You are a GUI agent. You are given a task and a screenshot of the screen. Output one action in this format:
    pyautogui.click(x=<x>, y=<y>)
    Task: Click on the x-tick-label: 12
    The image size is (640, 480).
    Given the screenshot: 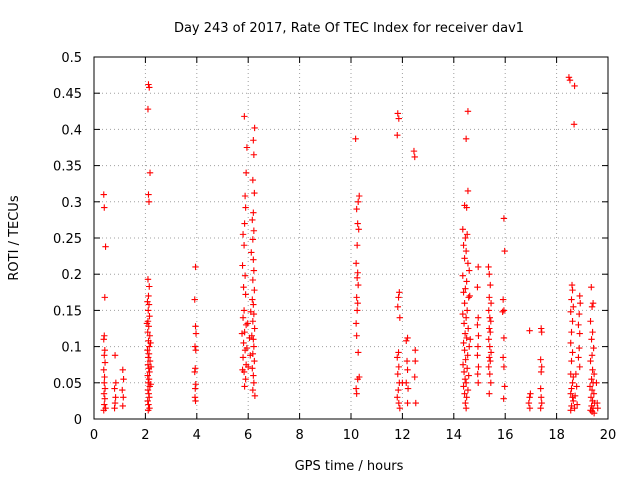 What is the action you would take?
    pyautogui.click(x=402, y=435)
    